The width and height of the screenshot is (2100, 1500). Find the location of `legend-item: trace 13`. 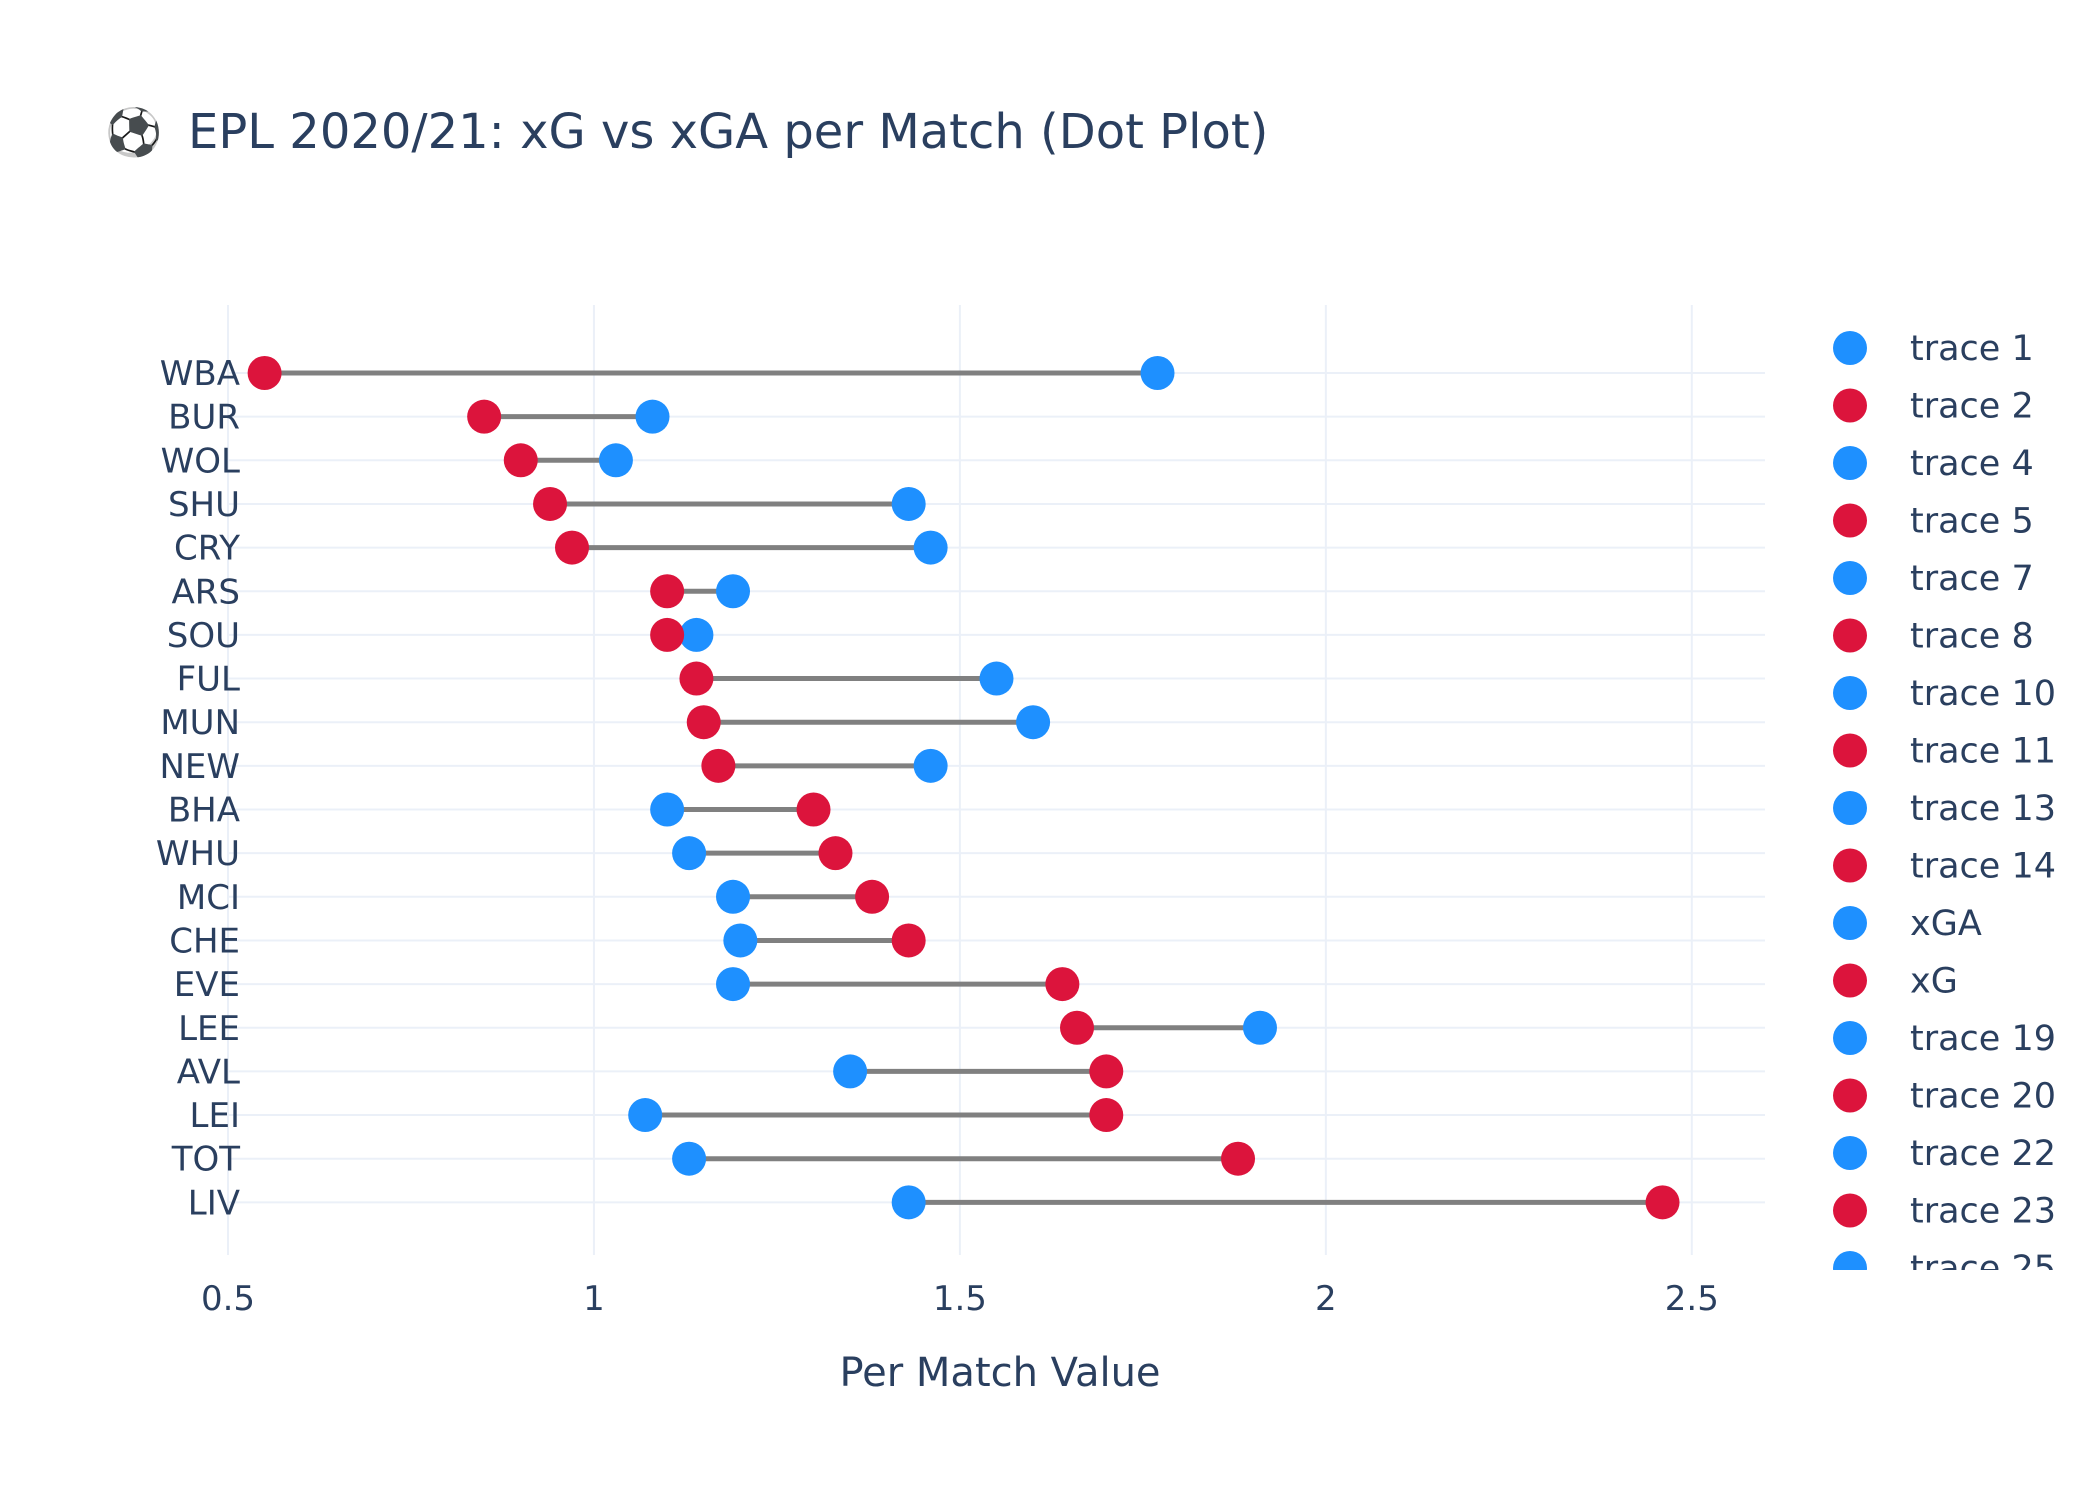

legend-item: trace 13 is located at coordinates (1944, 809).